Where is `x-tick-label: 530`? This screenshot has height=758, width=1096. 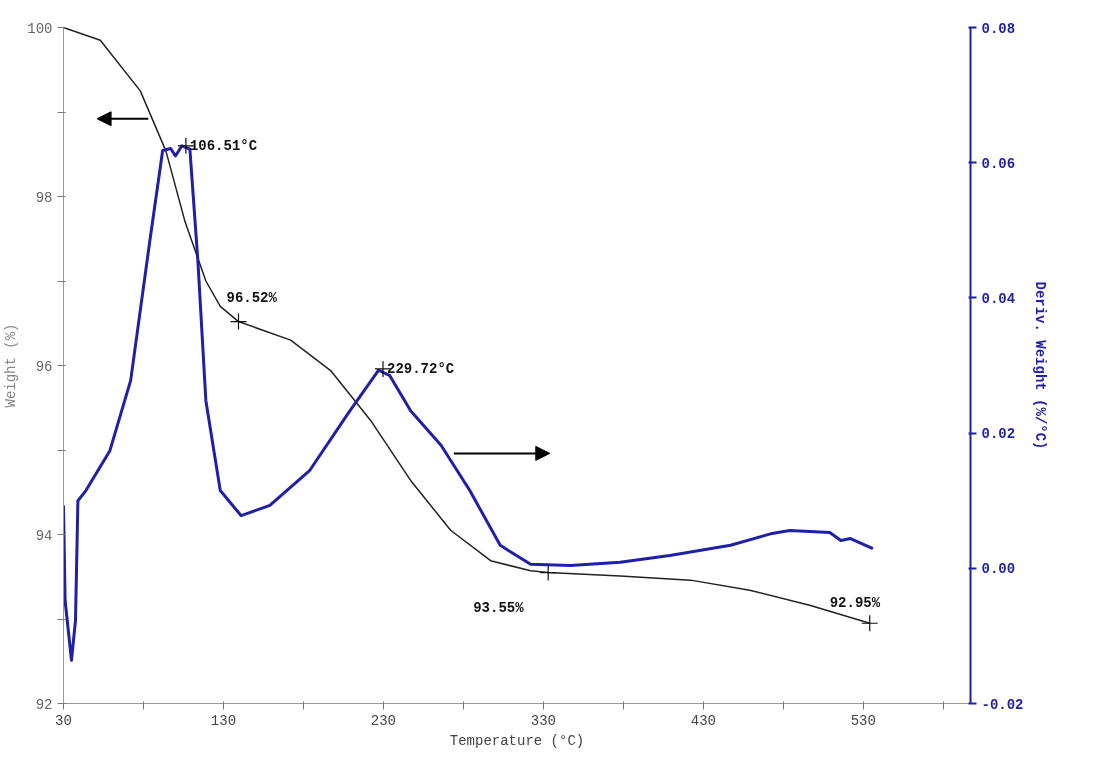
x-tick-label: 530 is located at coordinates (863, 720).